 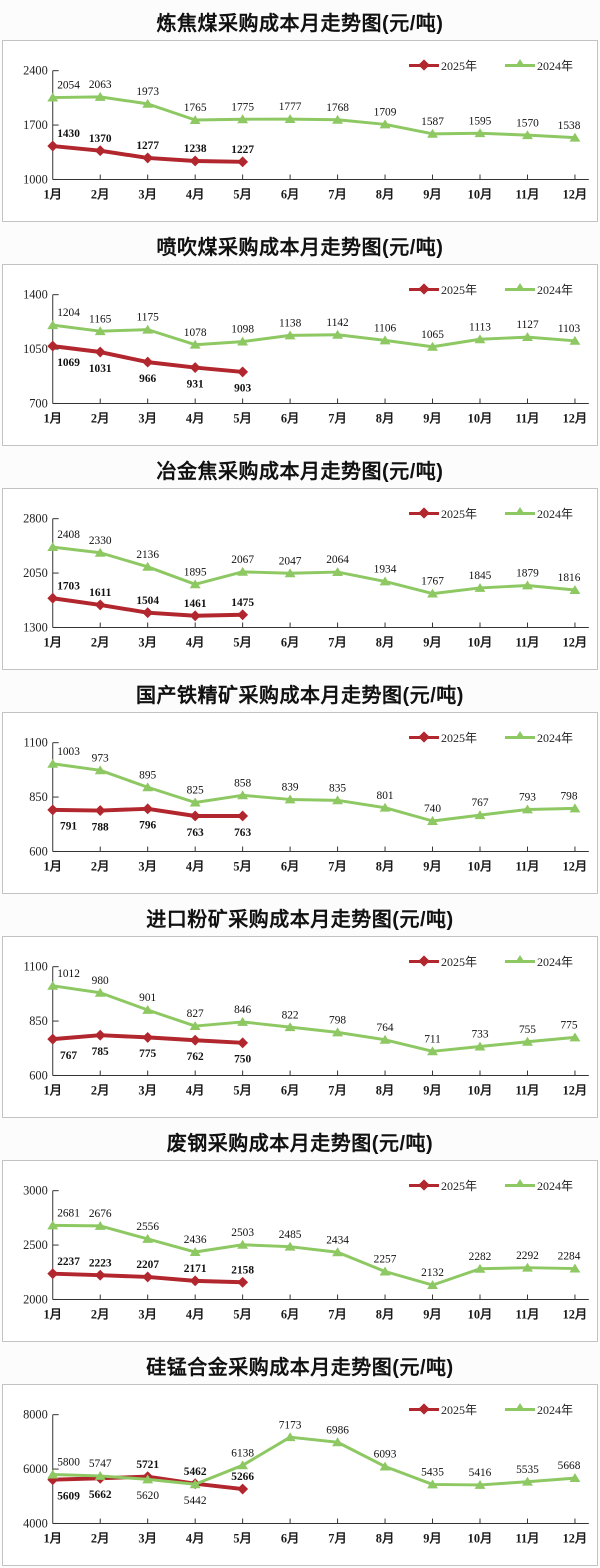 I want to click on svg-text: 1775, so click(x=242, y=107).